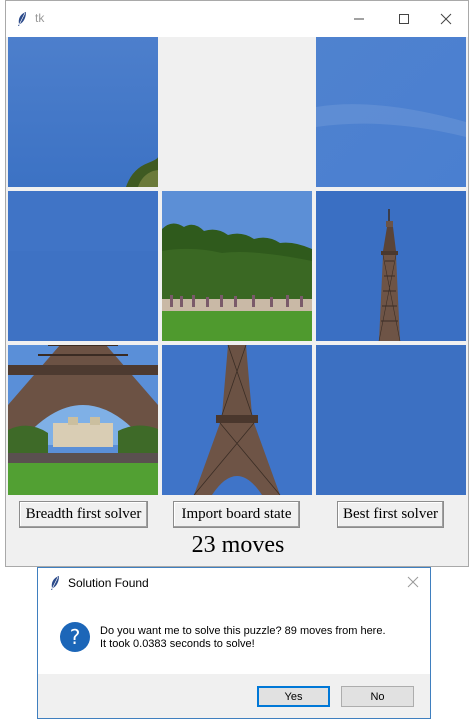  I want to click on dialog-message-line: It took 0.0383 seconds to solve!, so click(177, 644).